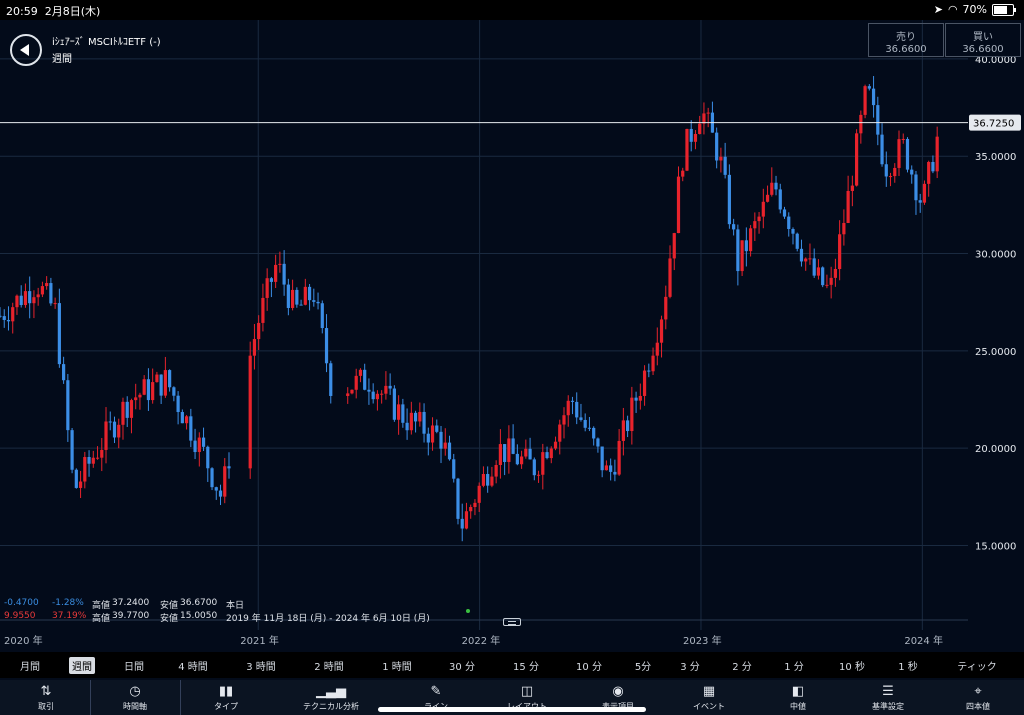 This screenshot has height=715, width=1024. What do you see at coordinates (906, 40) in the screenshot?
I see `sell-quote-button: 売り 36.6600` at bounding box center [906, 40].